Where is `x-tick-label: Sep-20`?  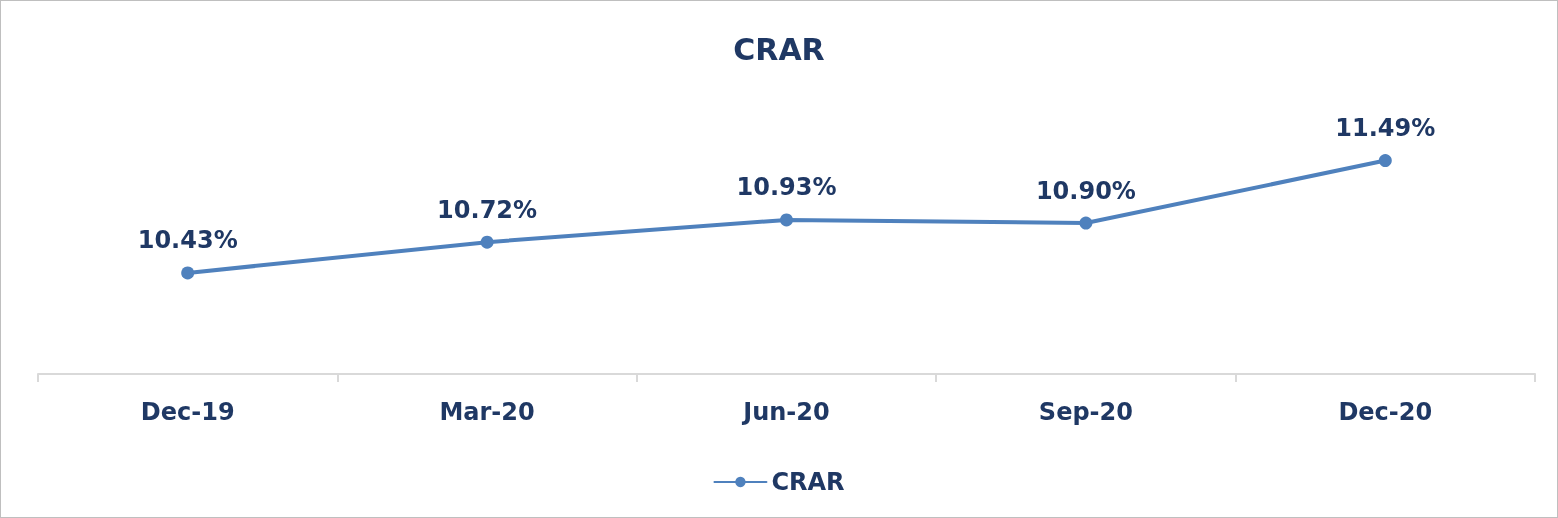 x-tick-label: Sep-20 is located at coordinates (1085, 412).